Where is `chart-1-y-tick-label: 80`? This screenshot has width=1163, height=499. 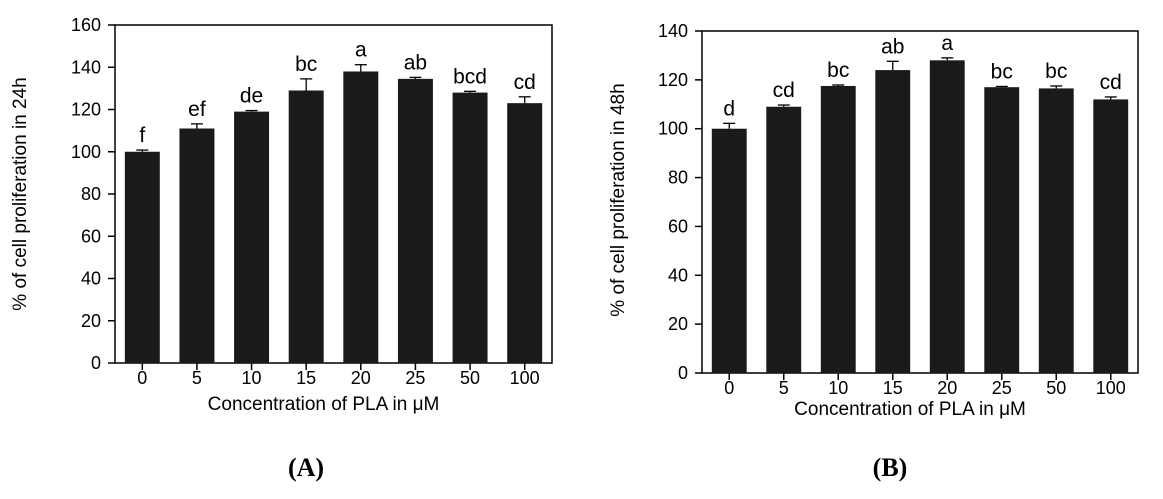
chart-1-y-tick-label: 80 is located at coordinates (678, 178).